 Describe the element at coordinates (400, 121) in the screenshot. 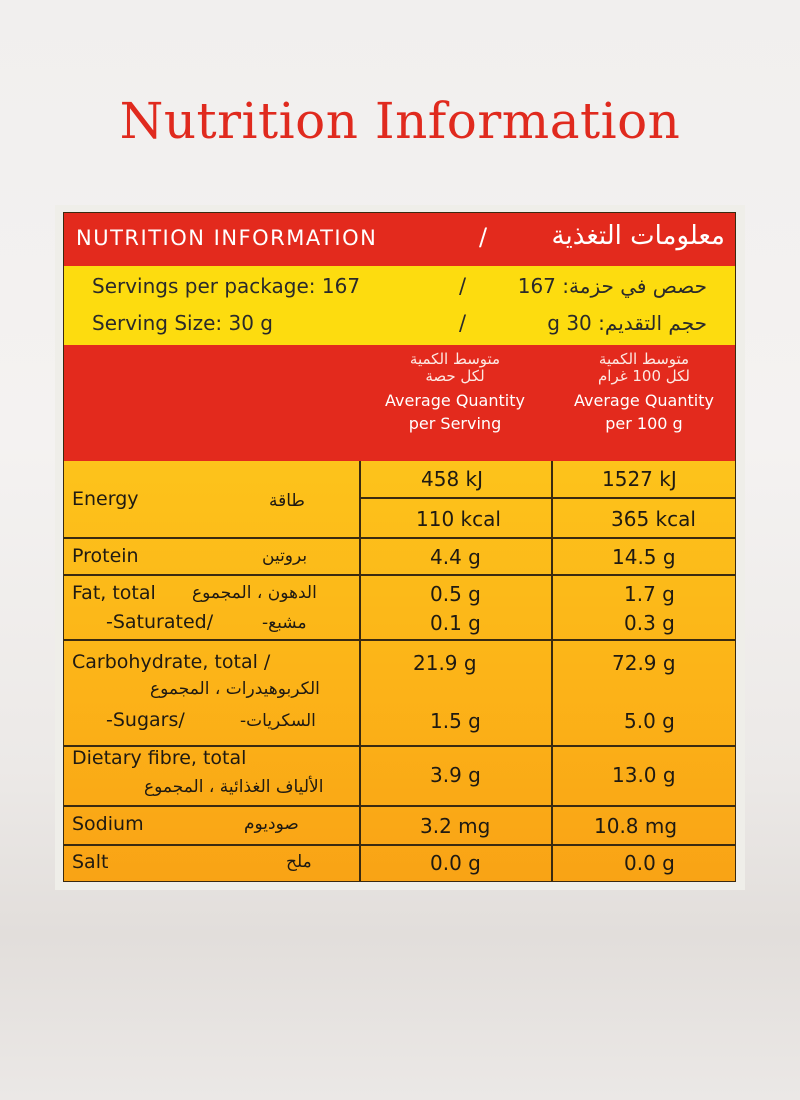

I see `page-title: Nutrition Information` at that location.